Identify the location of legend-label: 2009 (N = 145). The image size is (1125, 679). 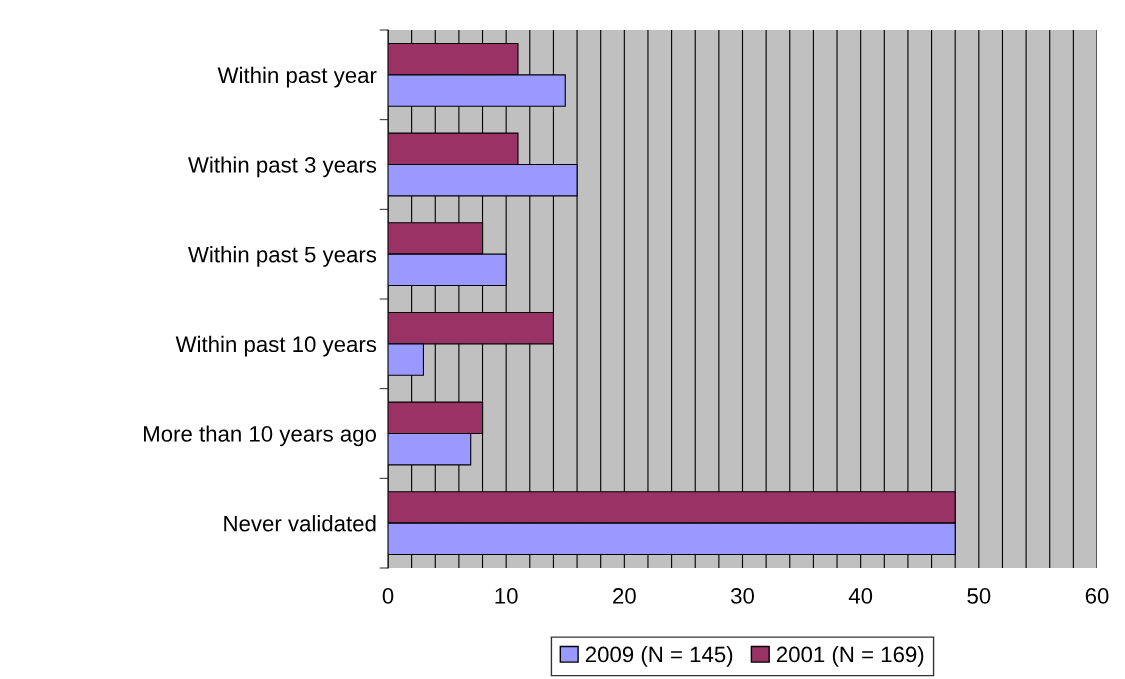
(659, 656).